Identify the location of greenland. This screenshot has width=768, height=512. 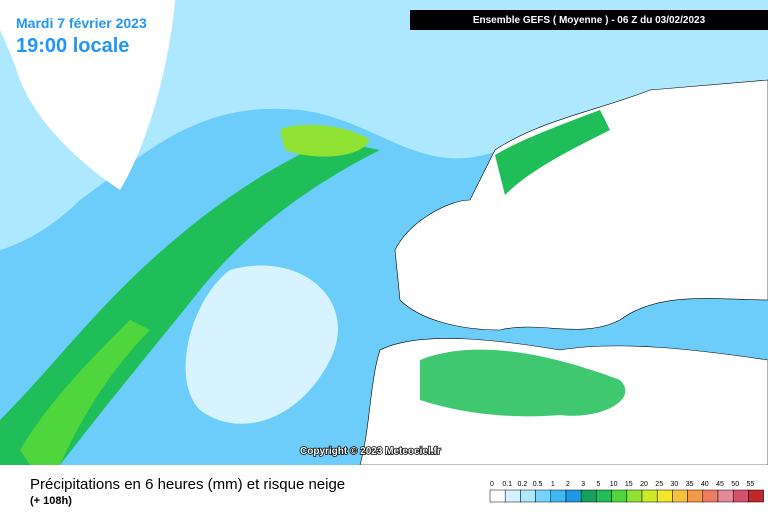
(87, 95).